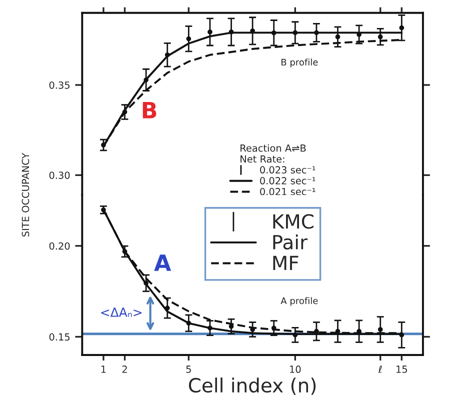  Describe the element at coordinates (188, 369) in the screenshot. I see `x-tick-label: 5` at that location.